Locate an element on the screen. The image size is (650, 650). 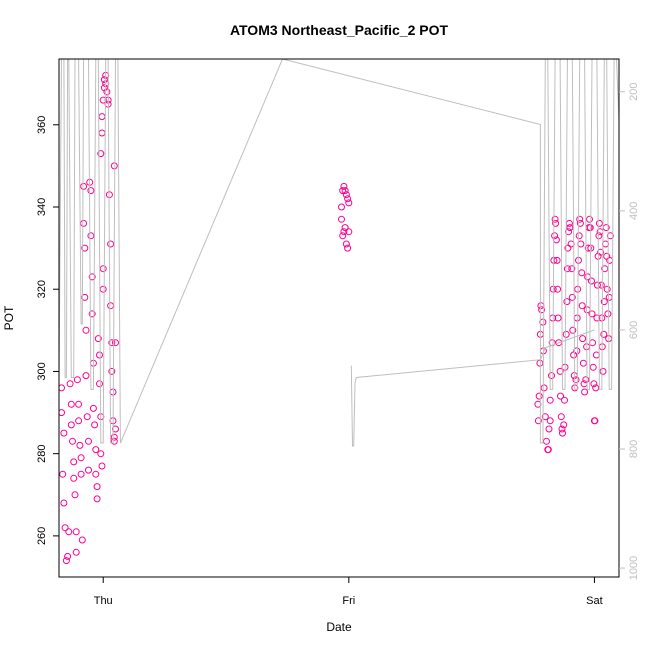
y2-tick-label: 400 is located at coordinates (634, 211).